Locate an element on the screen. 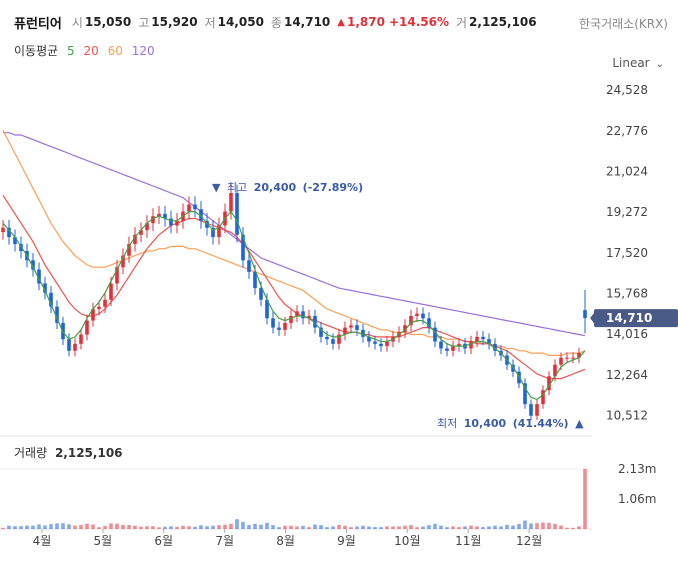 This screenshot has width=678, height=574. ma-legend-label: 이동평균 is located at coordinates (36, 51).